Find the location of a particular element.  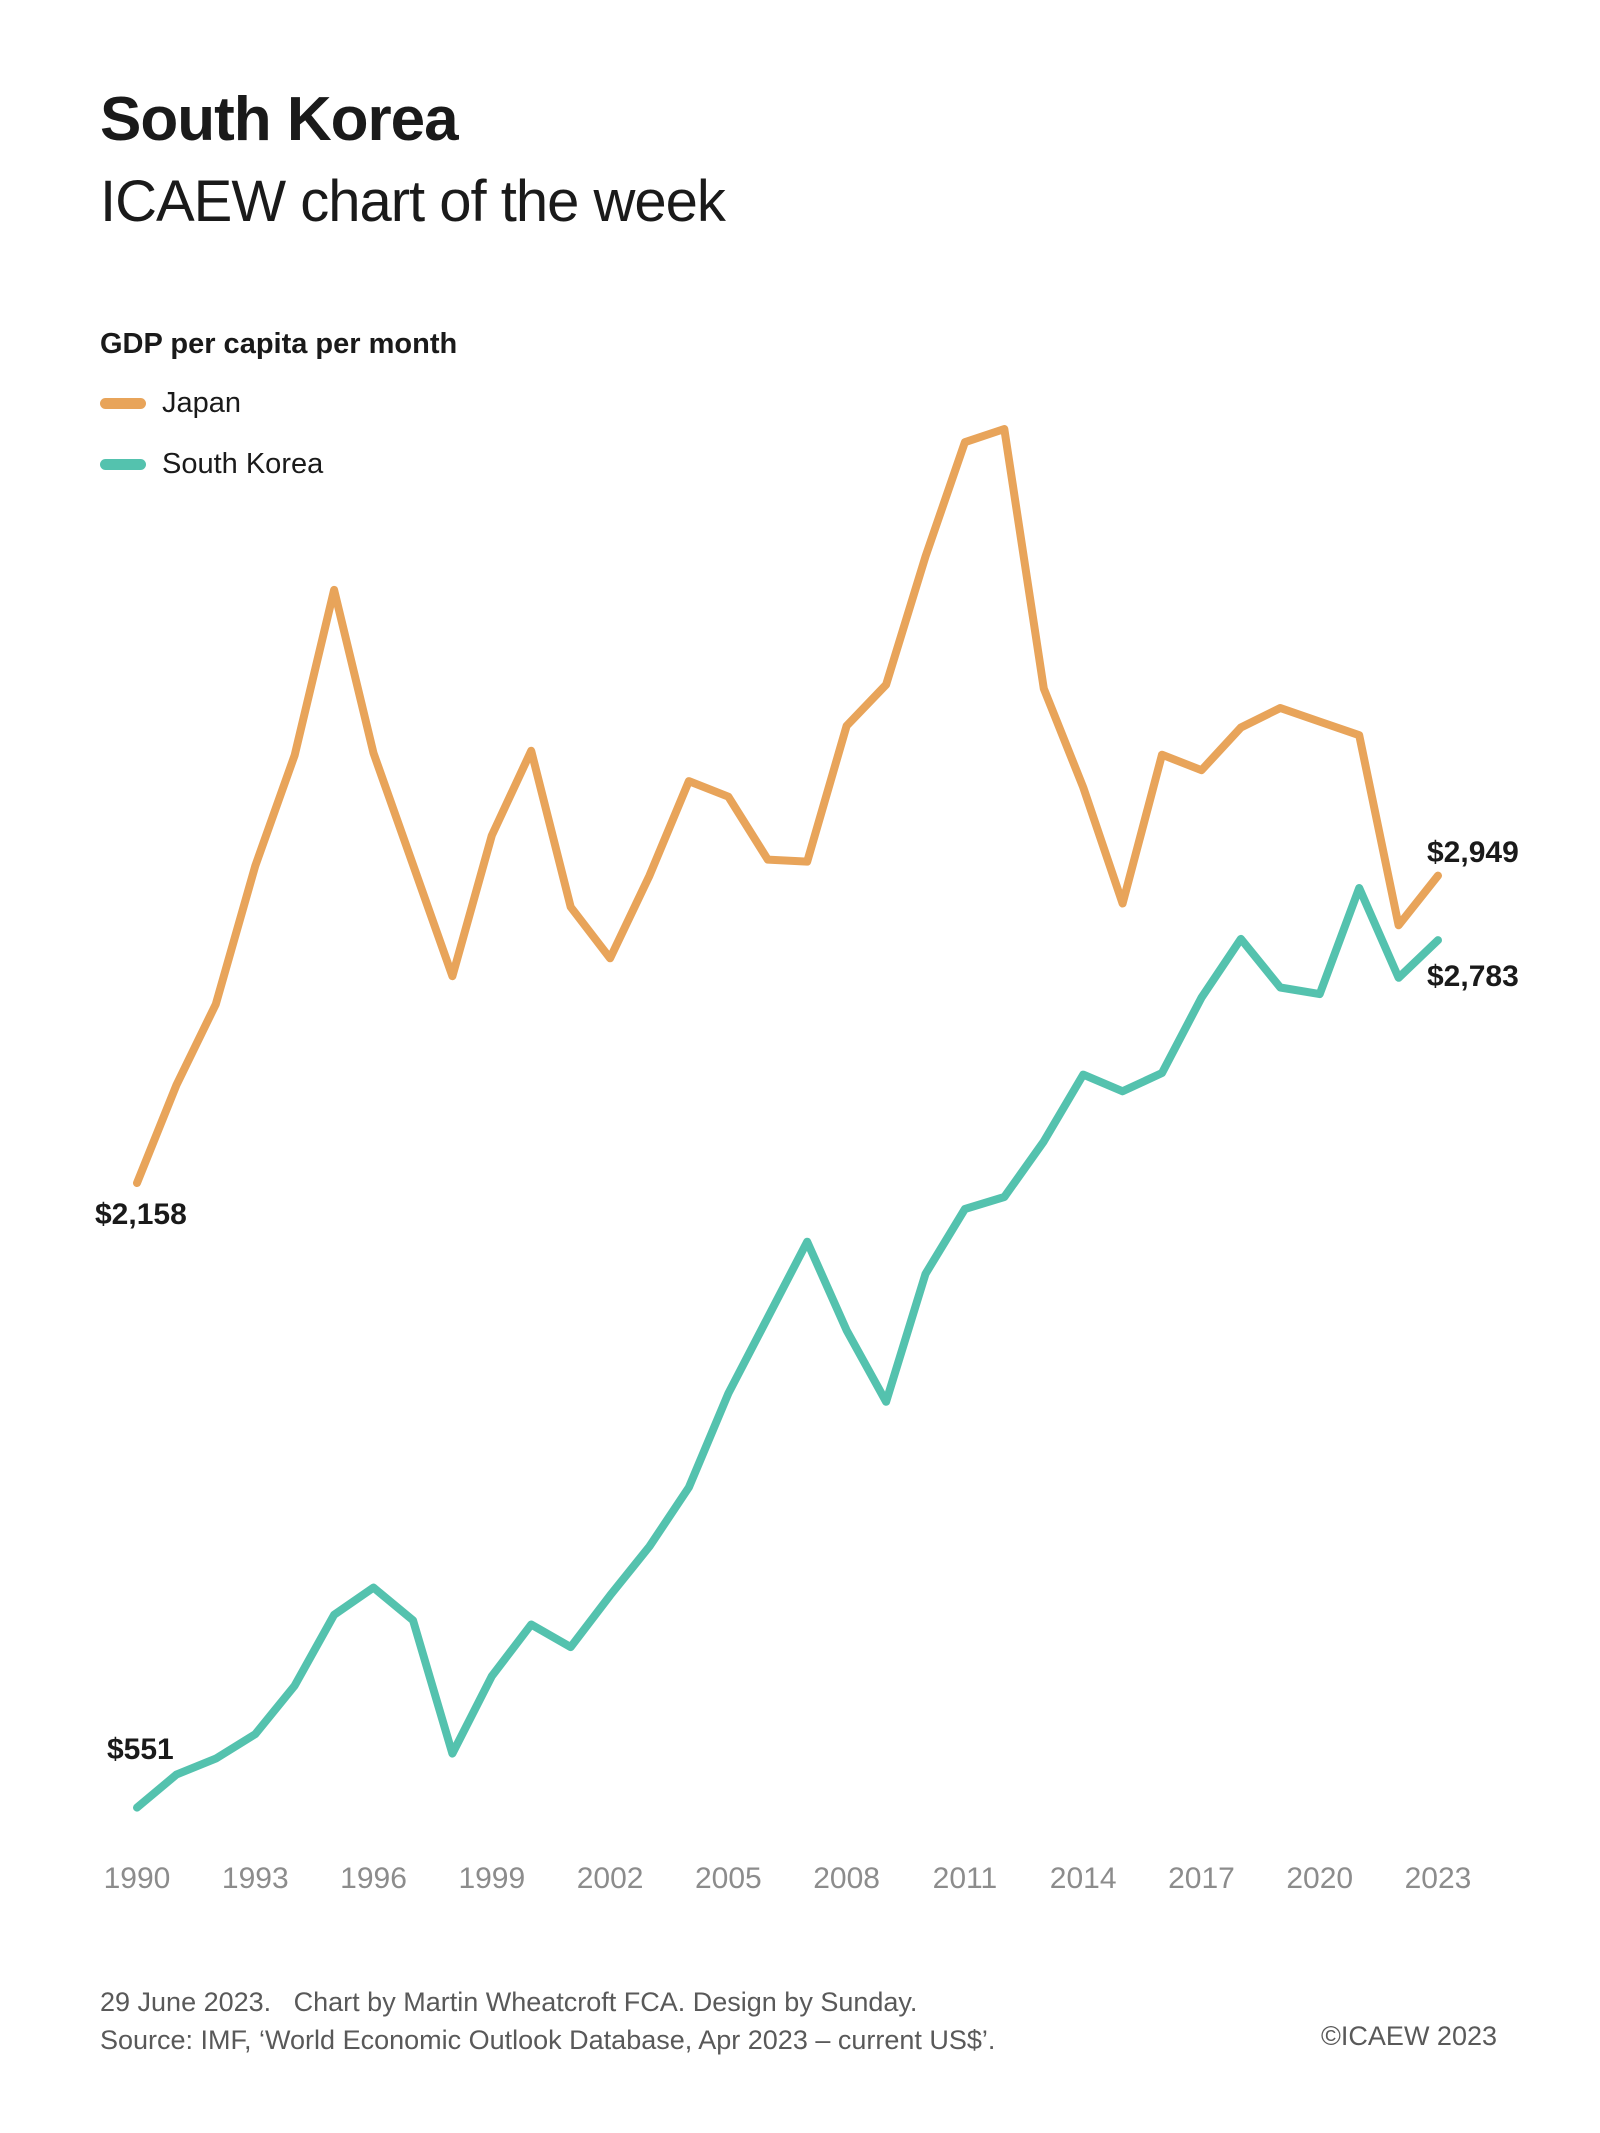

legend-item-south-korea: South Korea is located at coordinates (212, 463).